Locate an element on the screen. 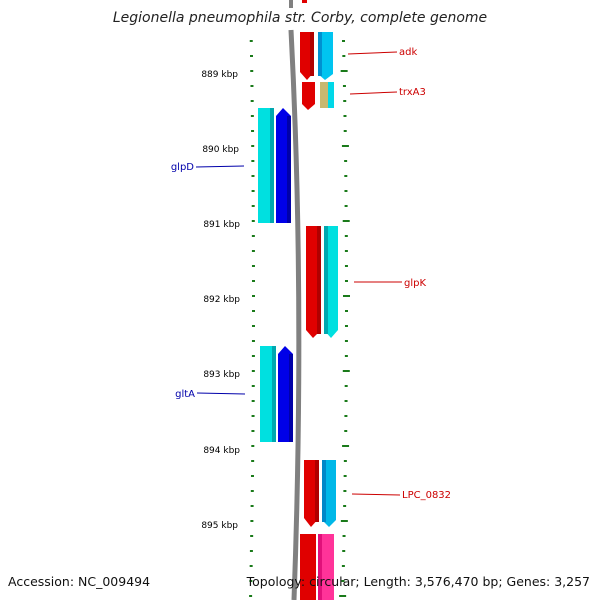 Image resolution: width=600 pixels, height=600 pixels. genome-backbone-line is located at coordinates (295, 314).